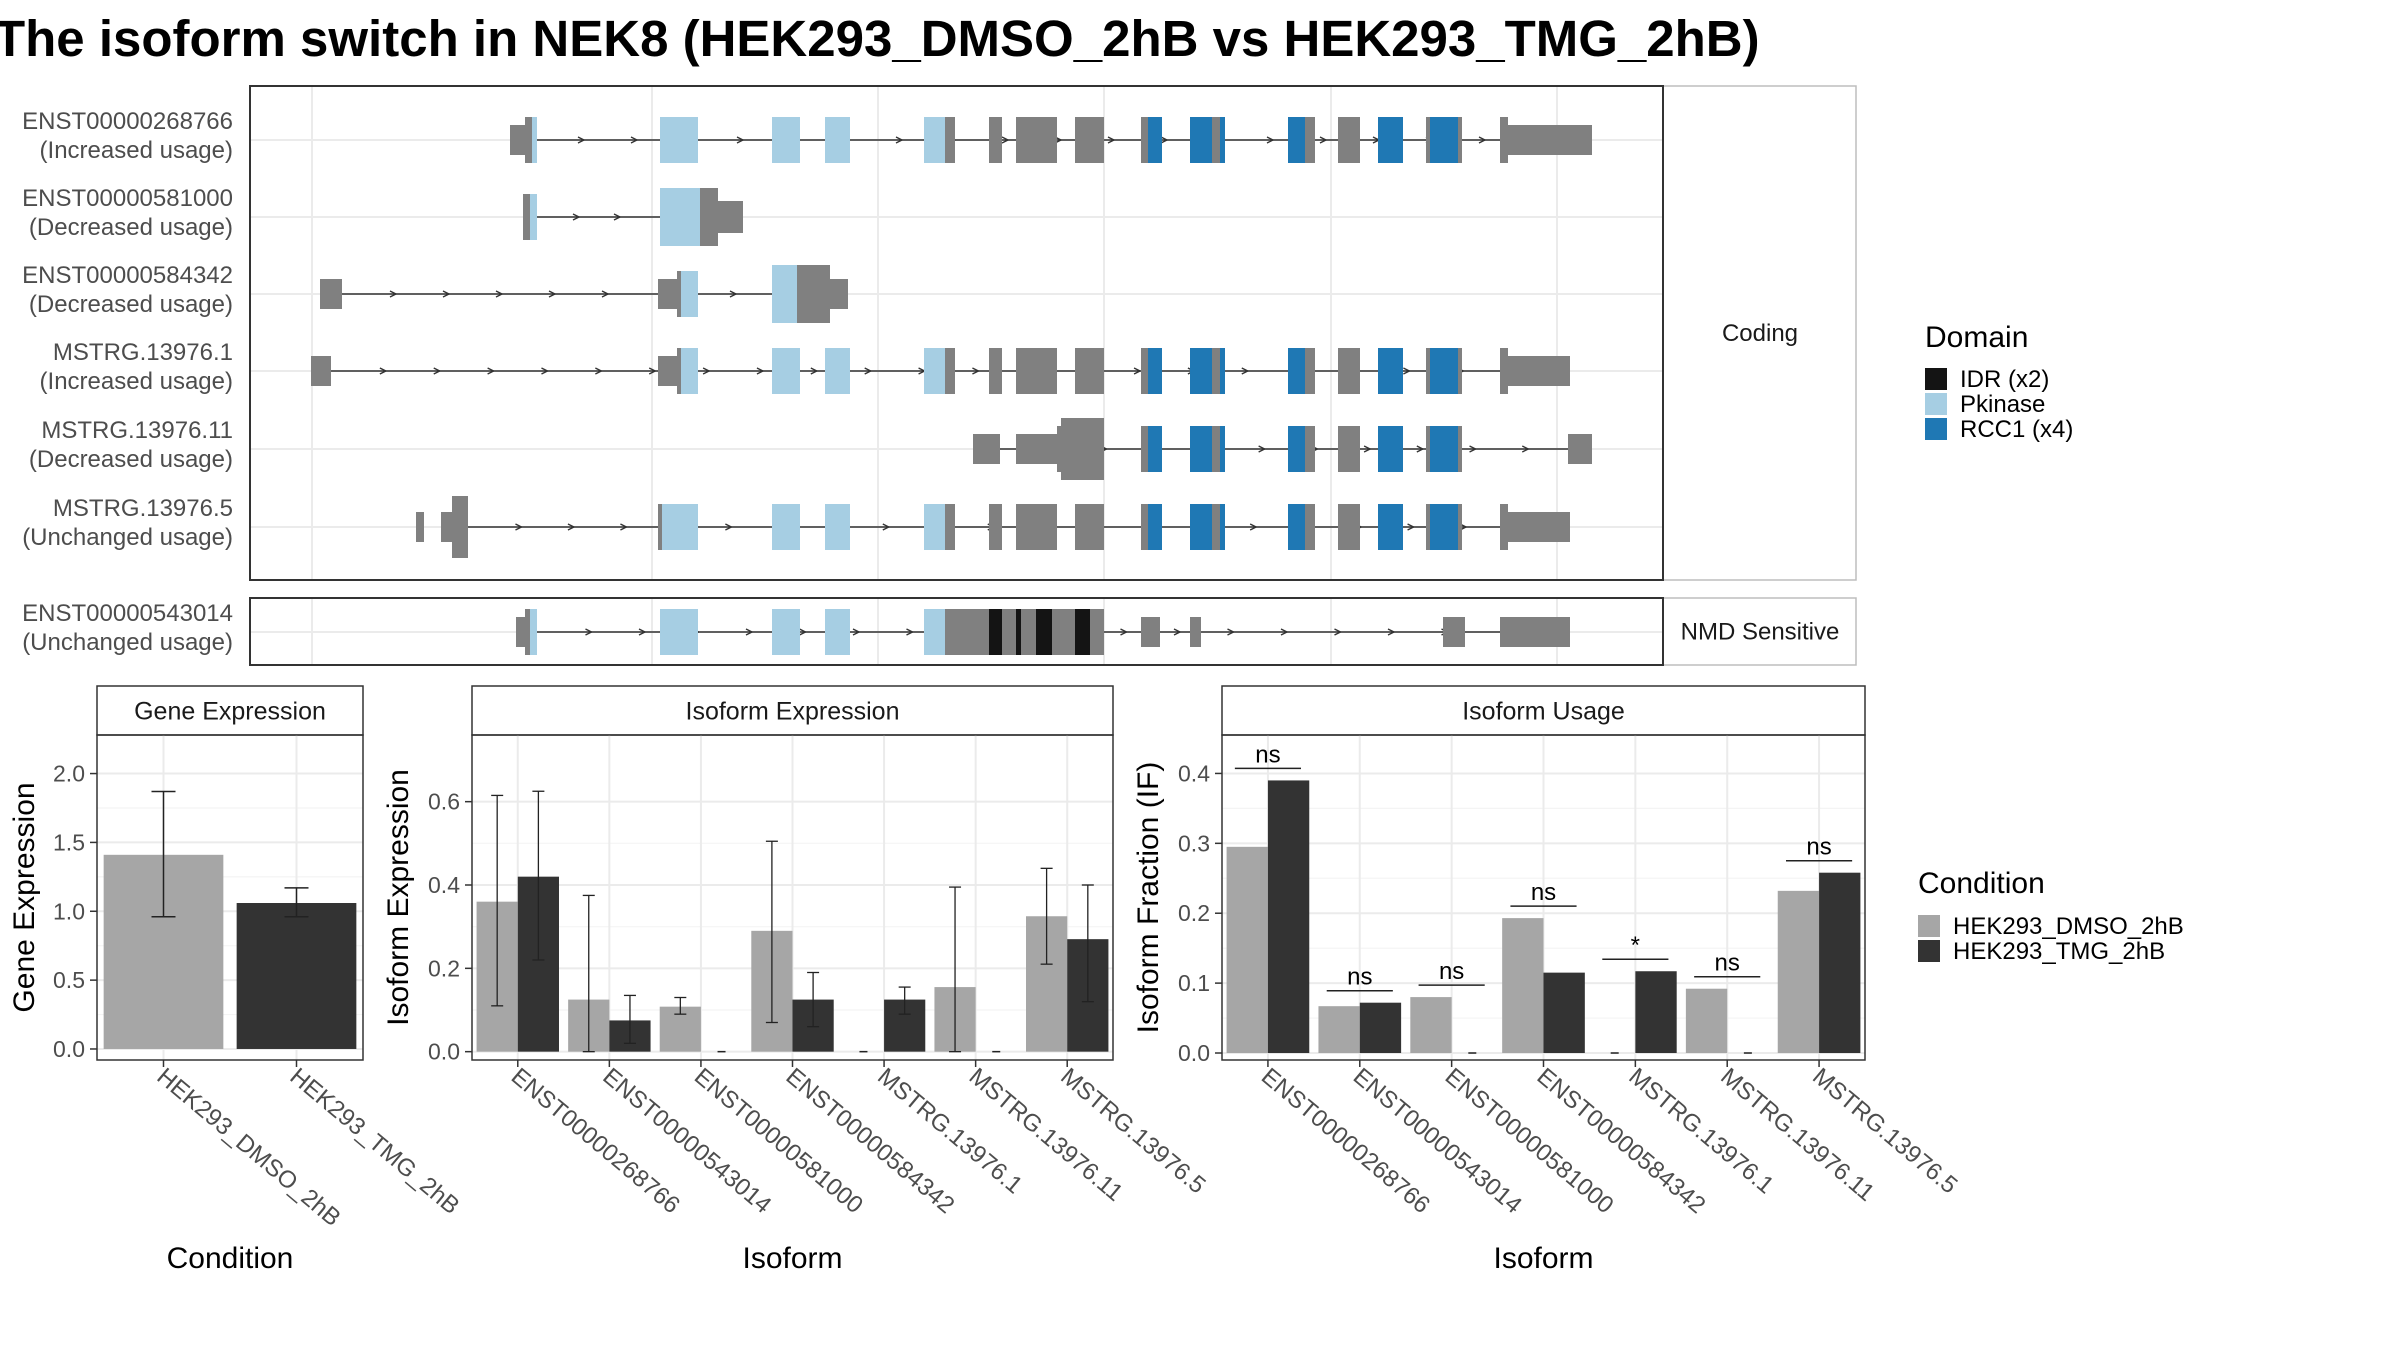 Image resolution: width=2400 pixels, height=1350 pixels. Describe the element at coordinates (792, 710) in the screenshot. I see `panel-title-strip` at that location.